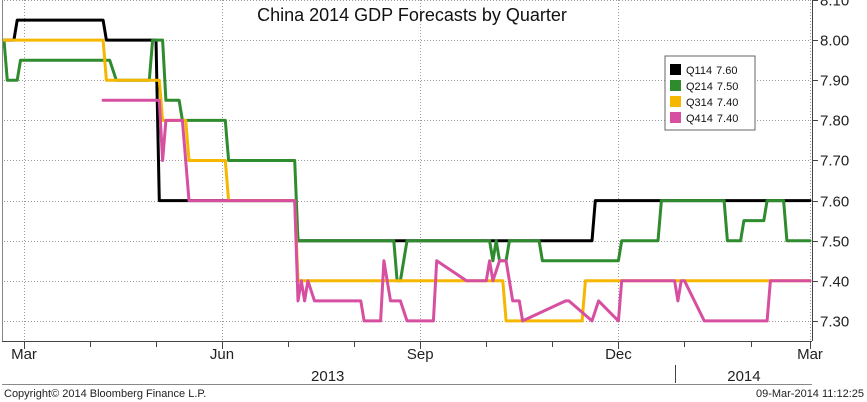  What do you see at coordinates (834, 81) in the screenshot?
I see `y-tick-label: 7.90` at bounding box center [834, 81].